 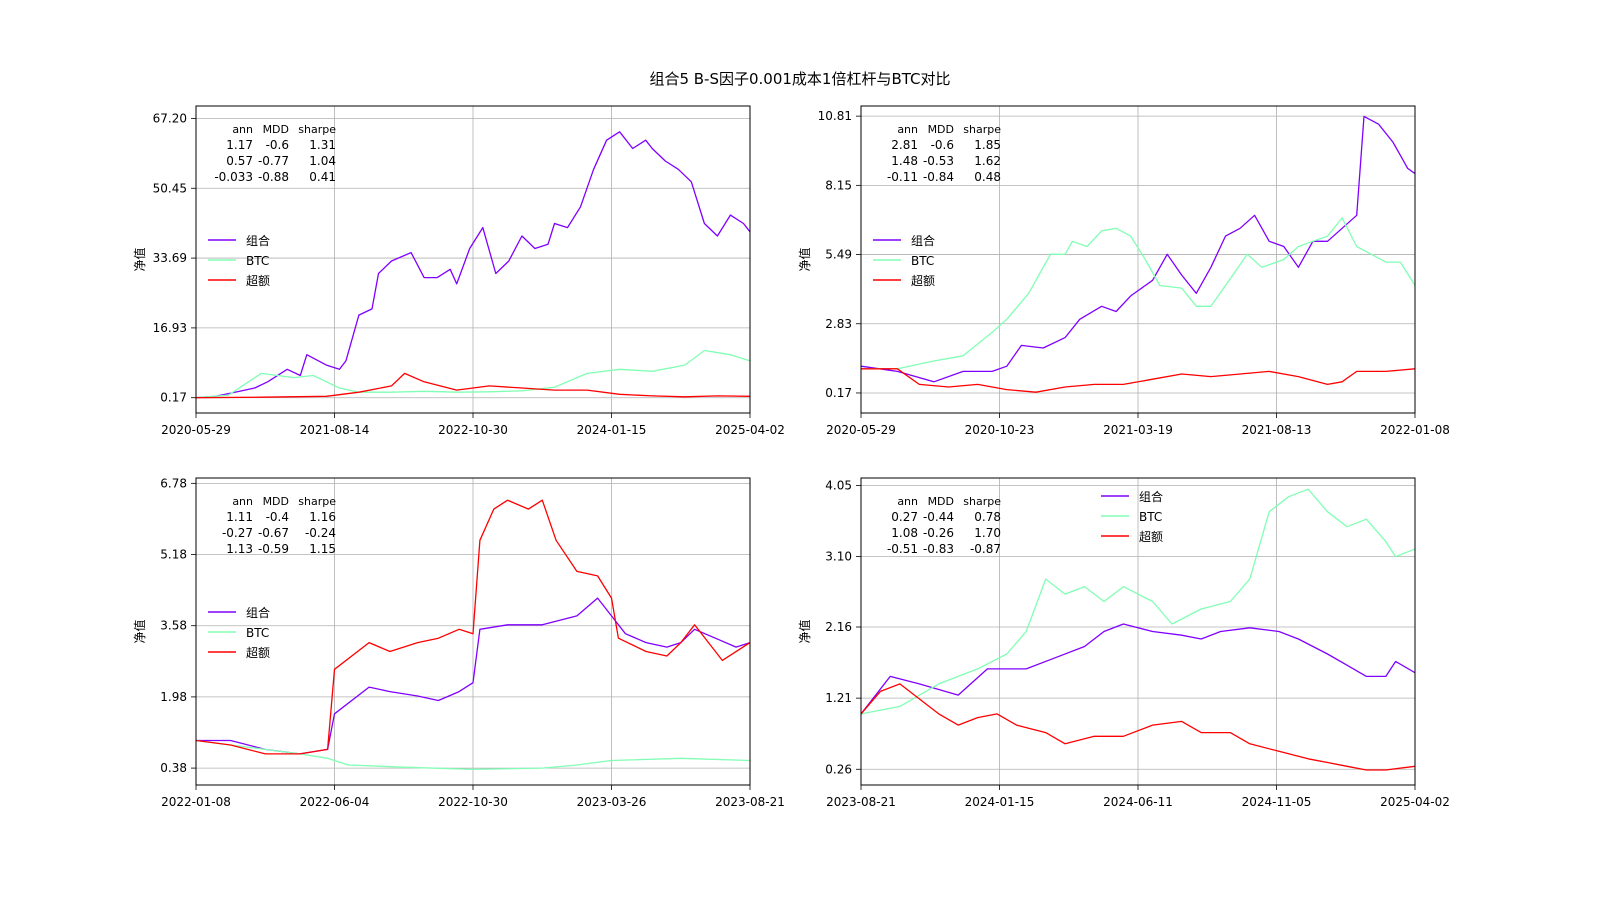 What do you see at coordinates (173, 768) in the screenshot?
I see `y-tick-label: 0.38` at bounding box center [173, 768].